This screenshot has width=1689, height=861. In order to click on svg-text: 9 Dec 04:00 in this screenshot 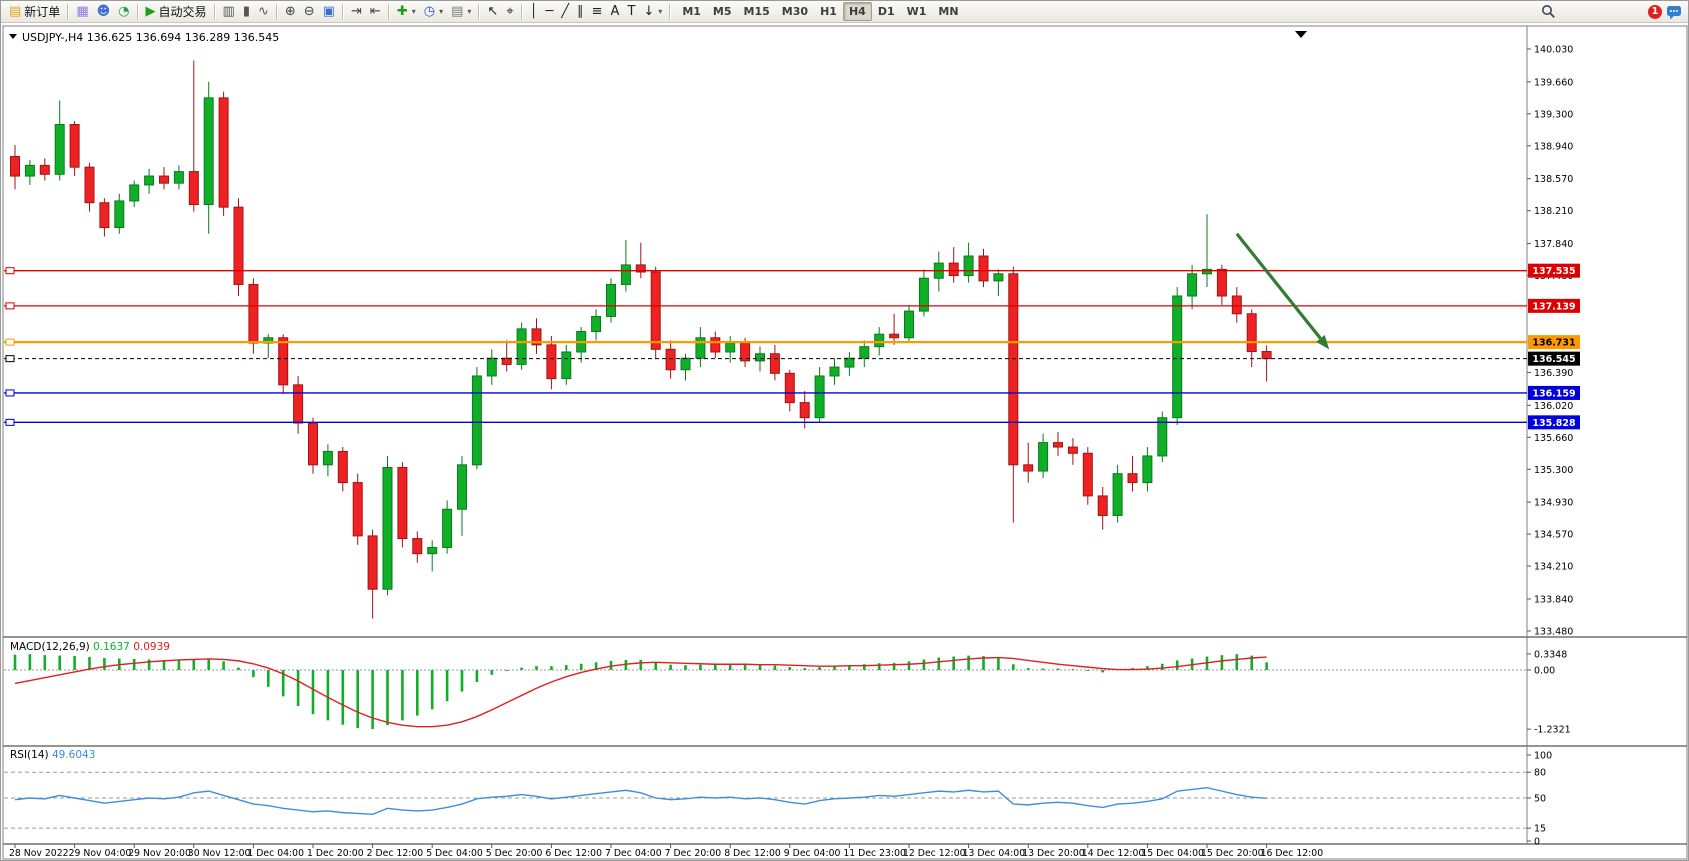, I will do `click(812, 853)`.